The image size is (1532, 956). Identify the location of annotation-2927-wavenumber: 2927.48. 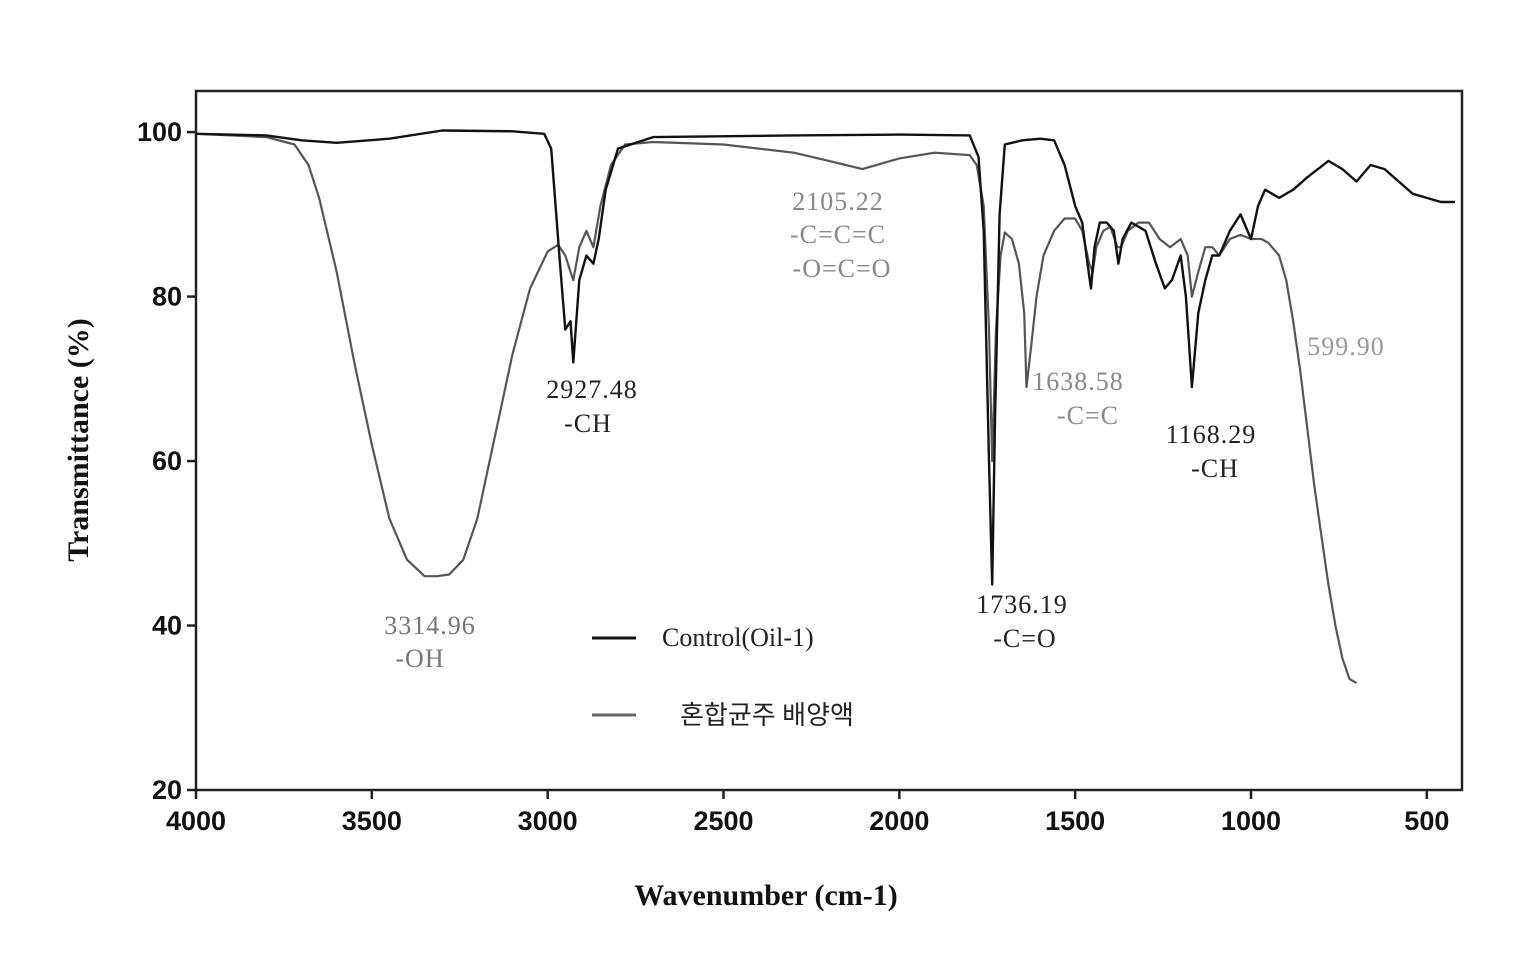
(592, 389).